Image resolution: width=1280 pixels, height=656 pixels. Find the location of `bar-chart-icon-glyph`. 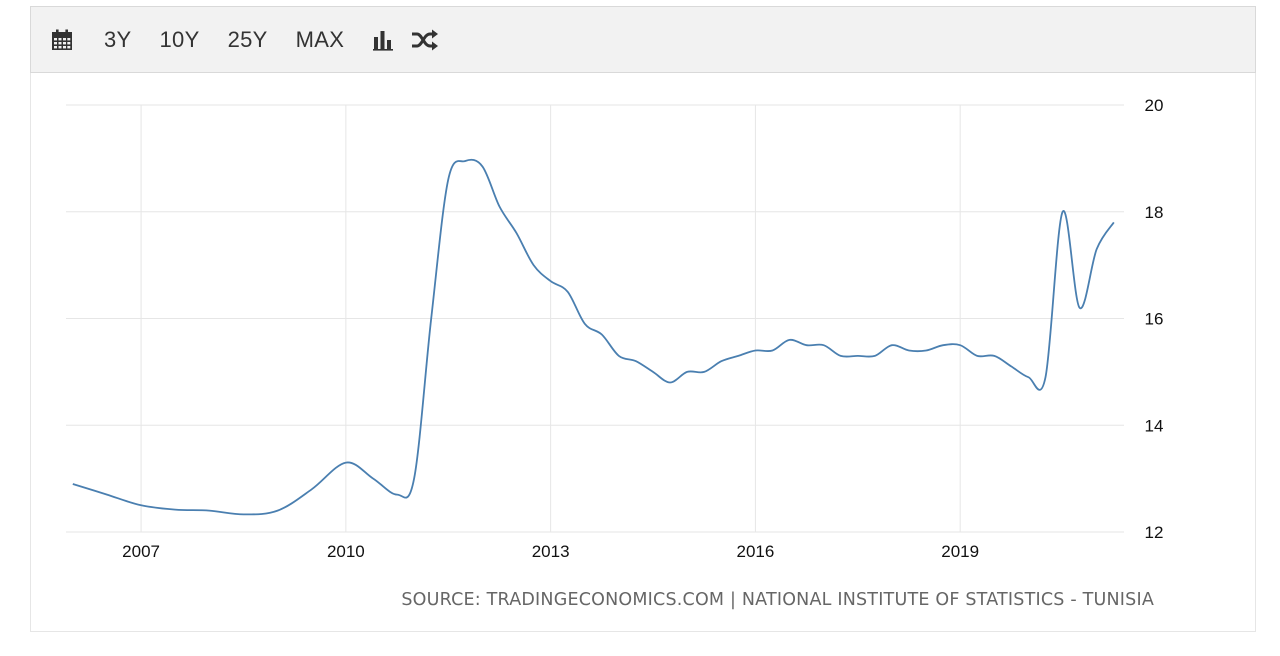

bar-chart-icon-glyph is located at coordinates (383, 40).